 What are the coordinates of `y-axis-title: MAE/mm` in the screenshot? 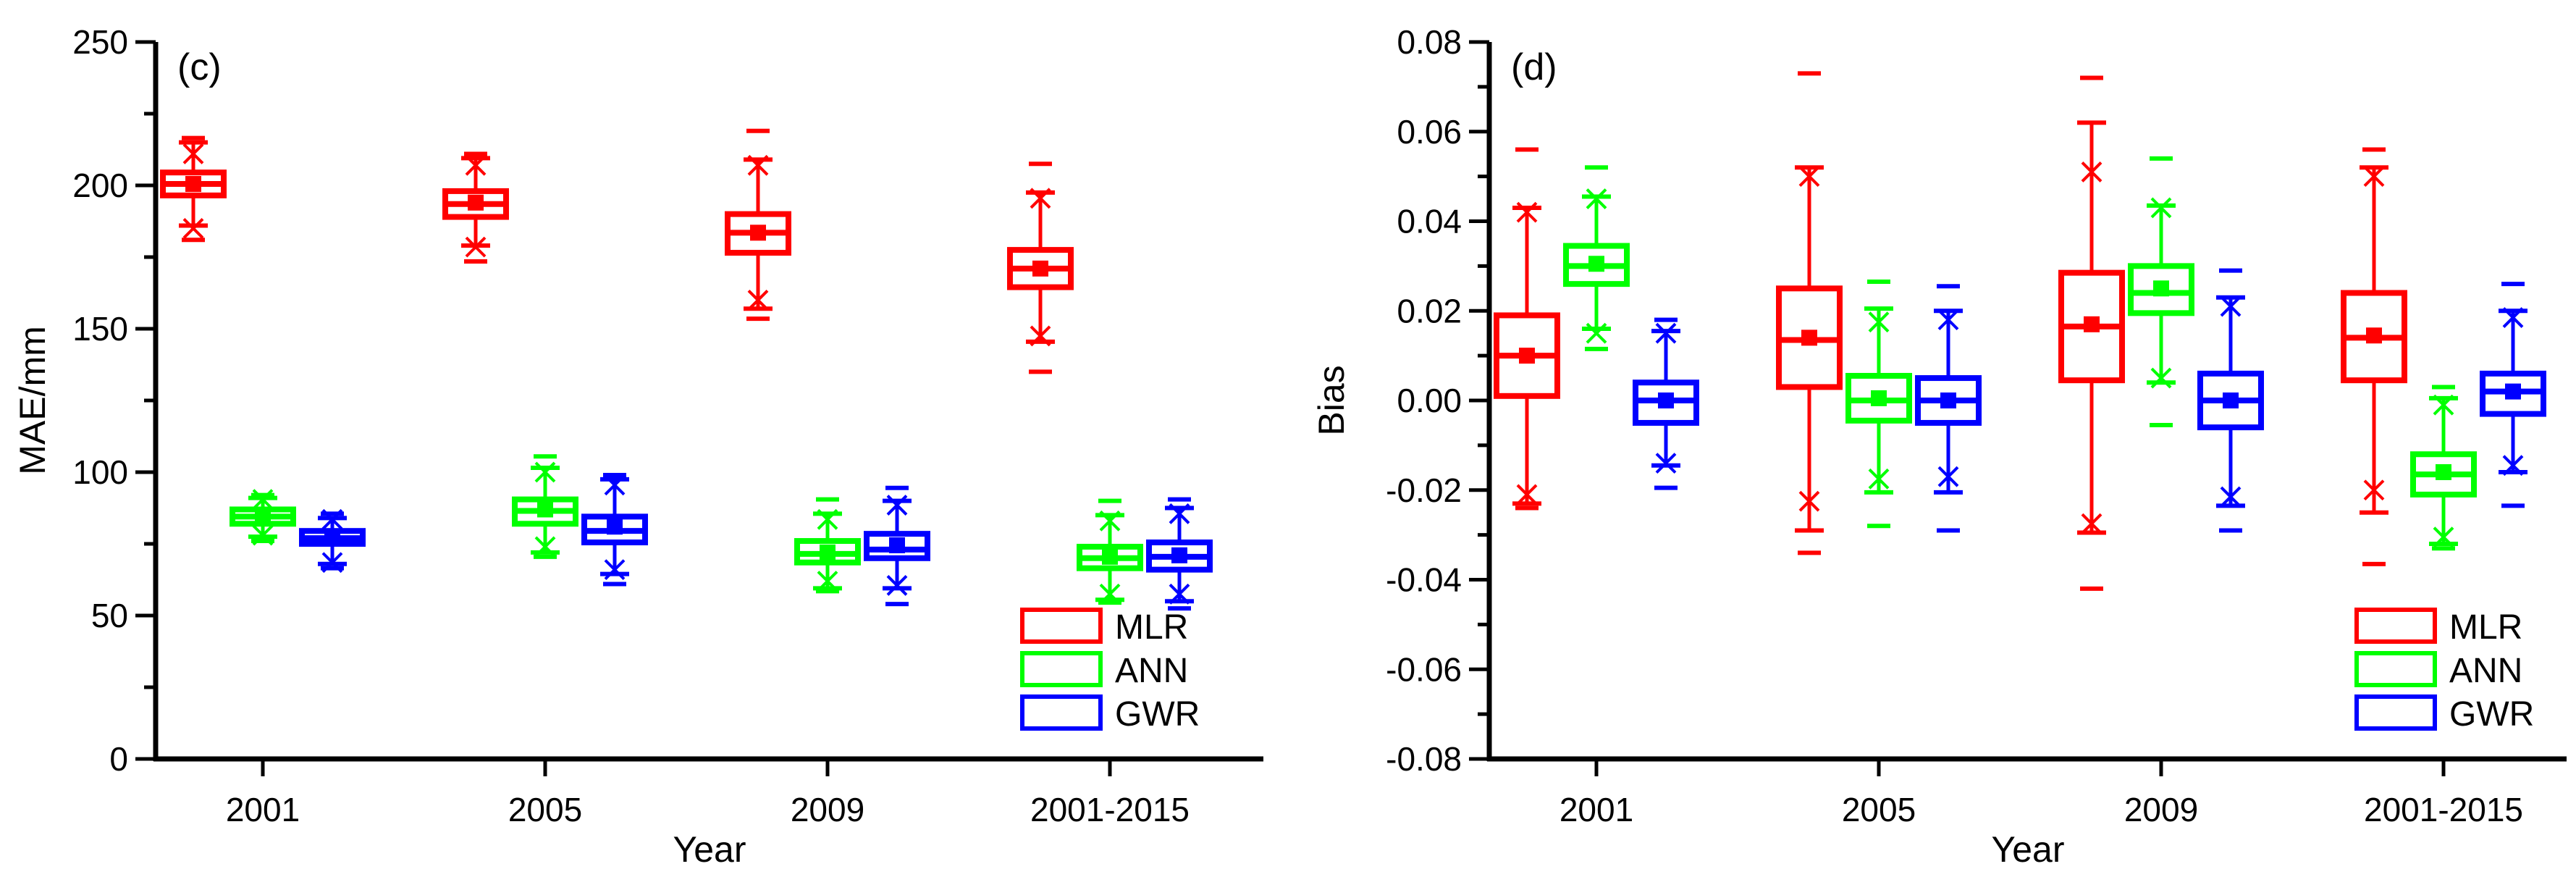 It's located at (32, 401).